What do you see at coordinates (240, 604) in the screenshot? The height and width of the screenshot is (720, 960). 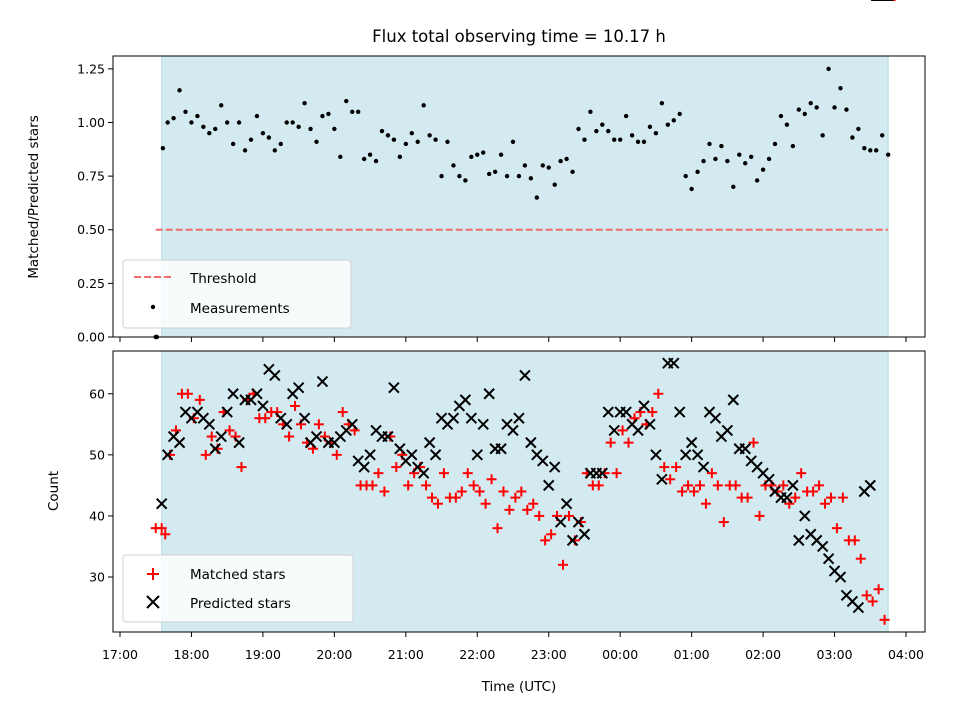 I see `legend-predicted-label: Predicted stars` at bounding box center [240, 604].